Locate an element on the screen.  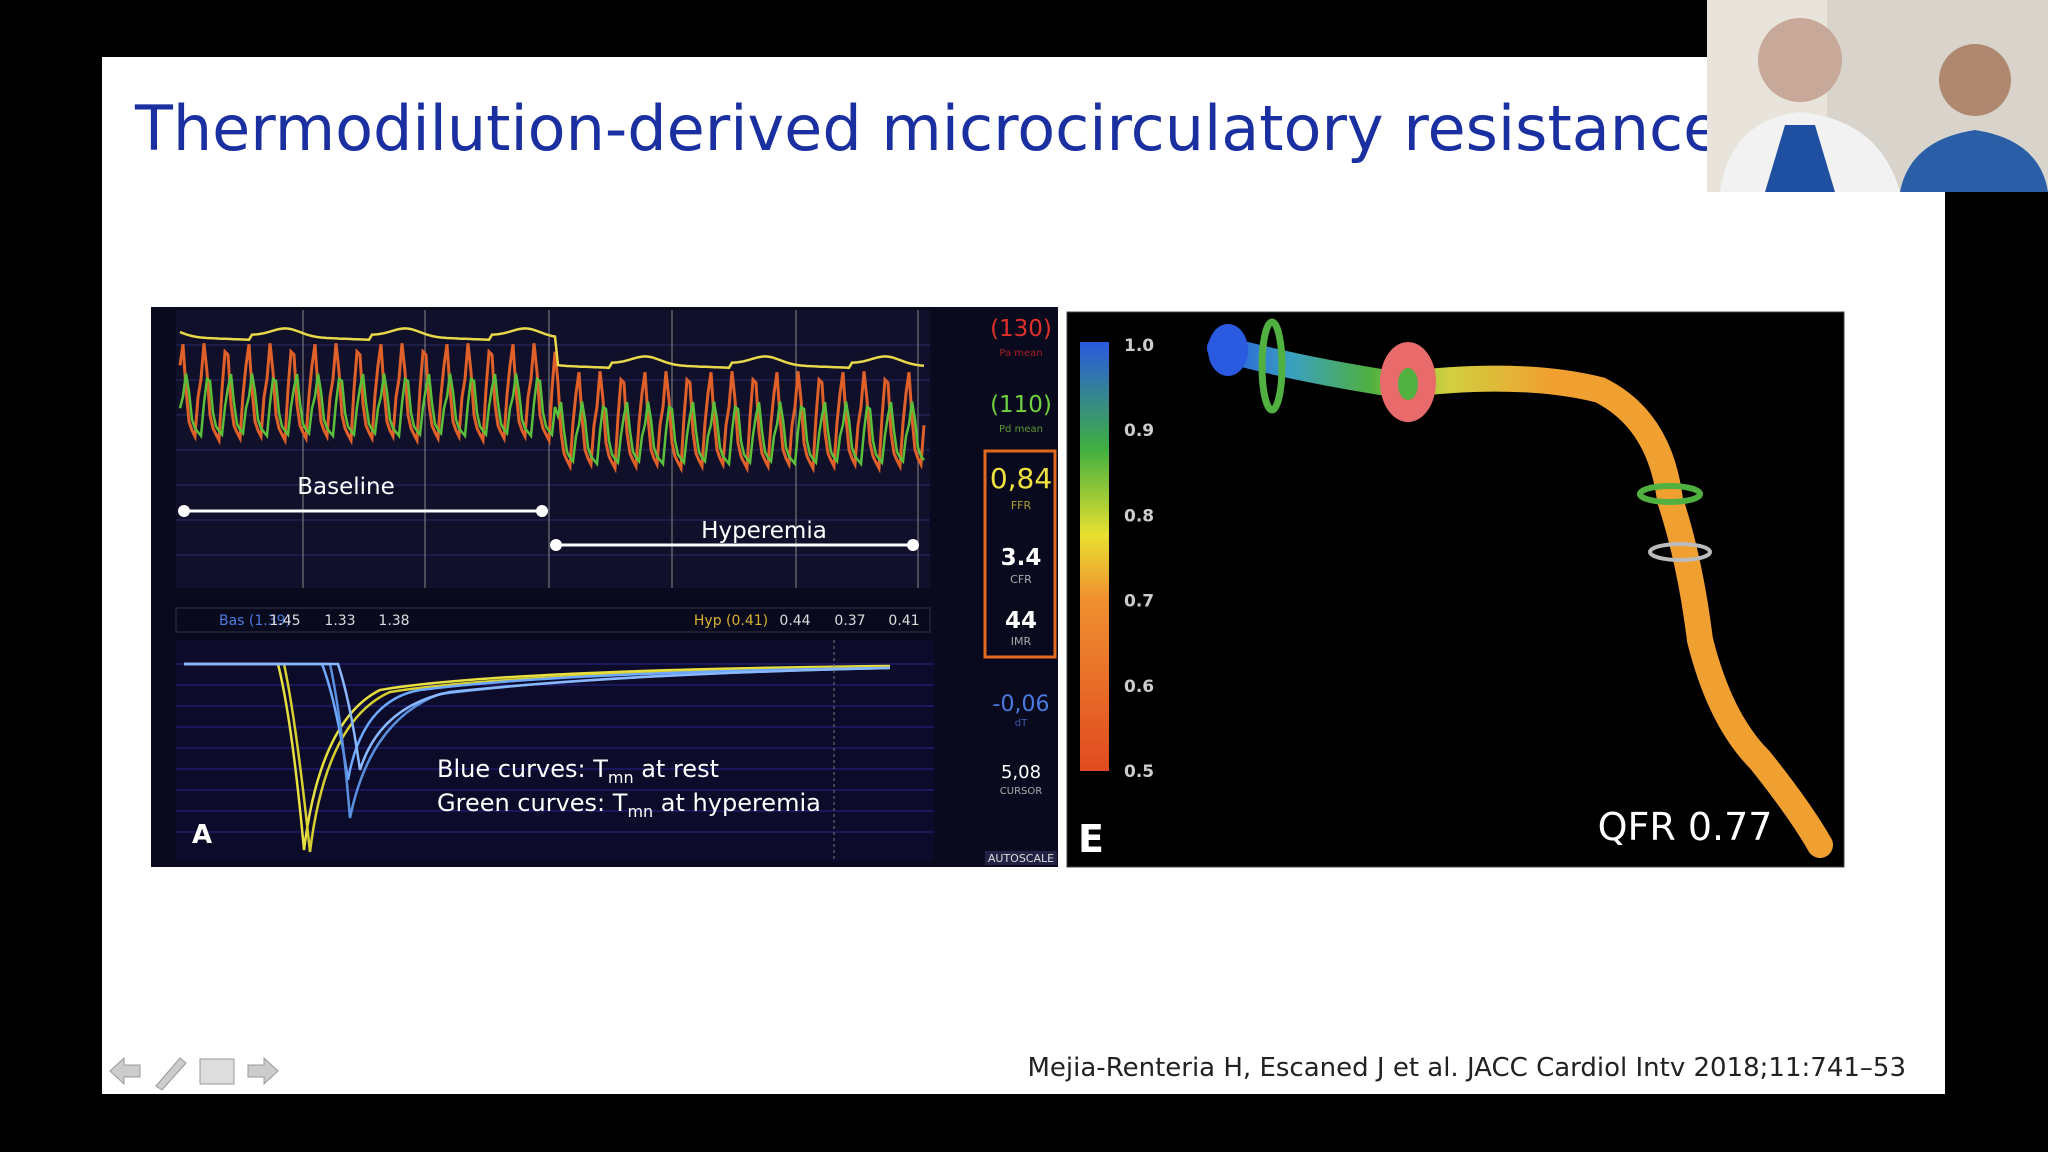
scale-label: 0.8 is located at coordinates (1139, 516).